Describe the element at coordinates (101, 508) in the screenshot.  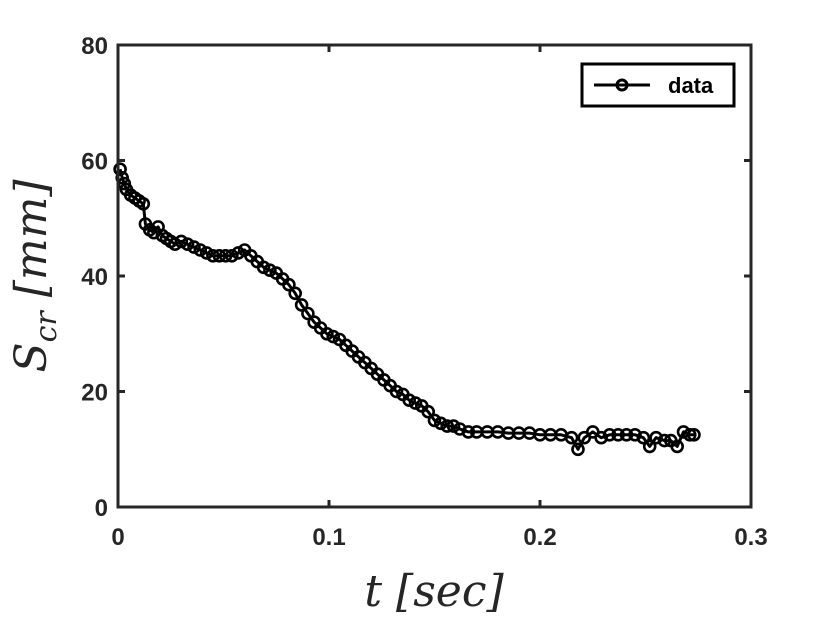
I see `y-tick-label: 0` at that location.